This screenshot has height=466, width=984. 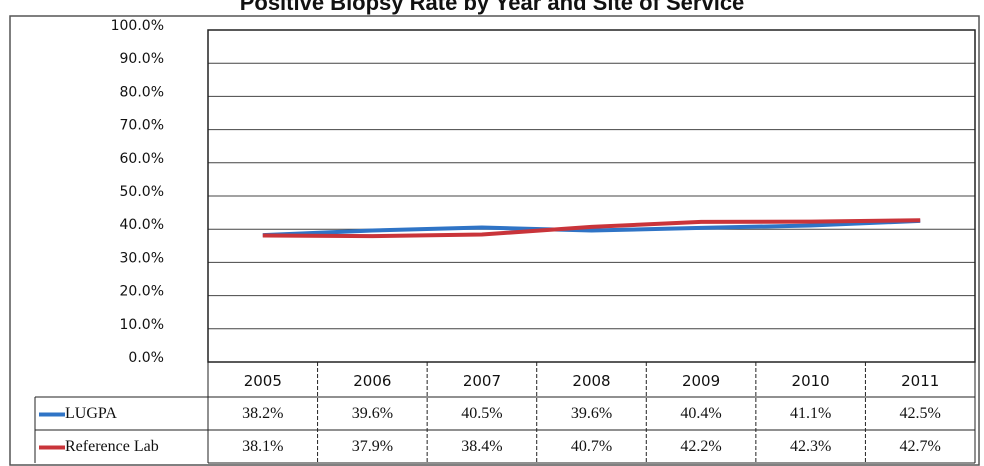 I want to click on y-tick-label: 80.0%, so click(x=142, y=92).